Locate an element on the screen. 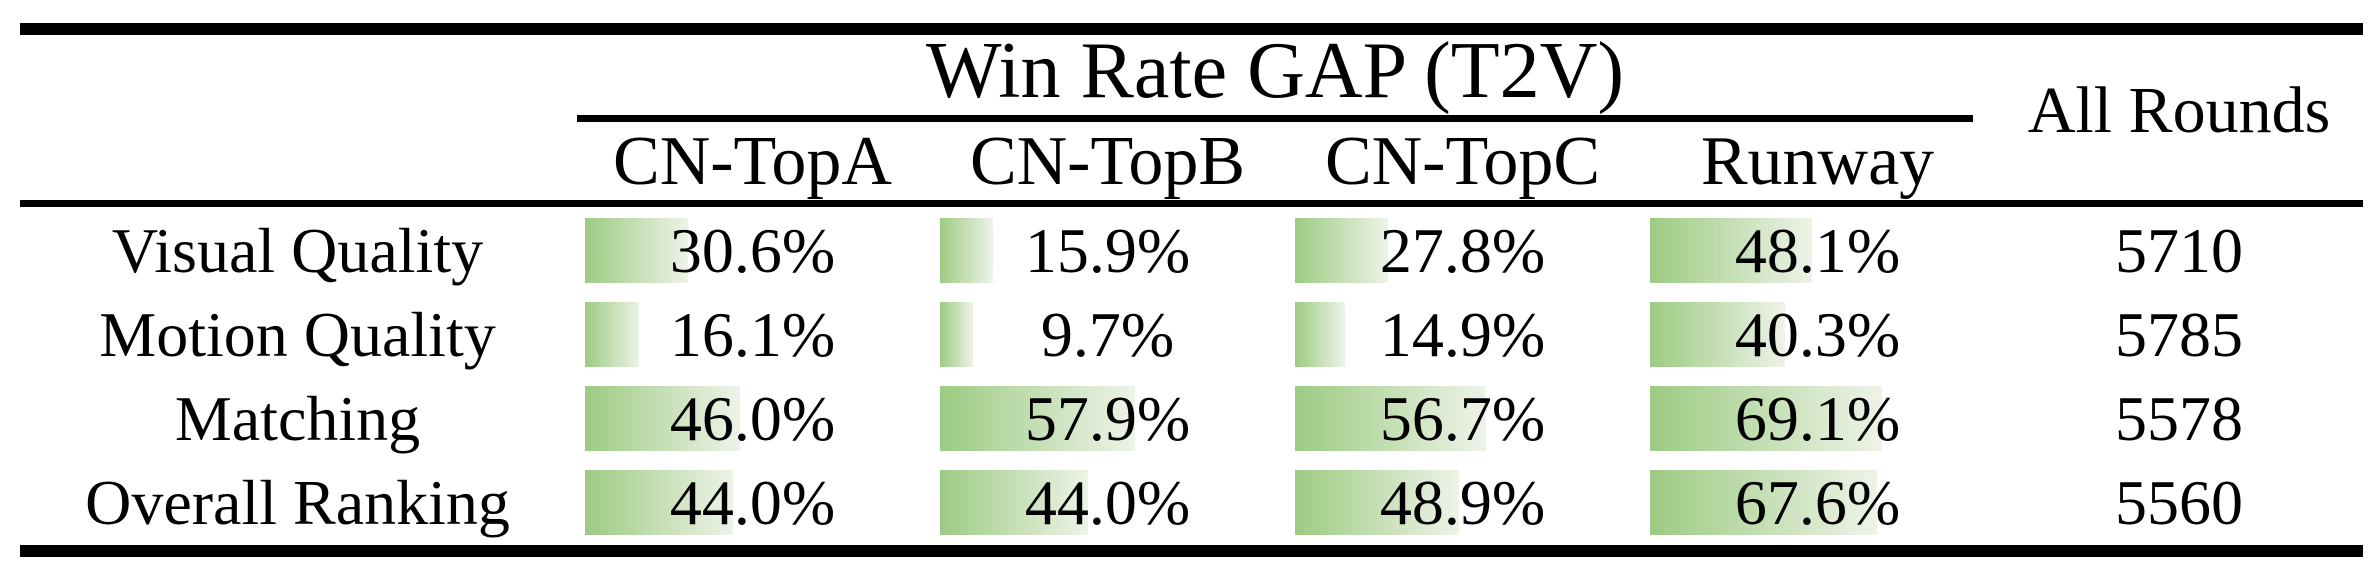  table-top-rule is located at coordinates (1191, 29).